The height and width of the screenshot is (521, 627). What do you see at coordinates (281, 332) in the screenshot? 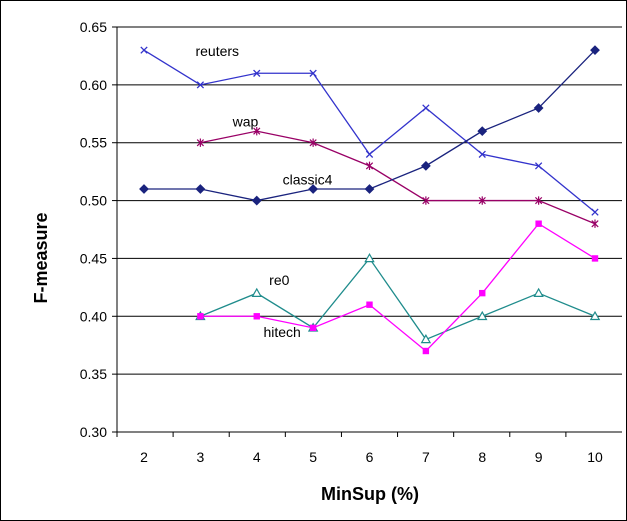
I see `series-label-hitech: hitech` at bounding box center [281, 332].